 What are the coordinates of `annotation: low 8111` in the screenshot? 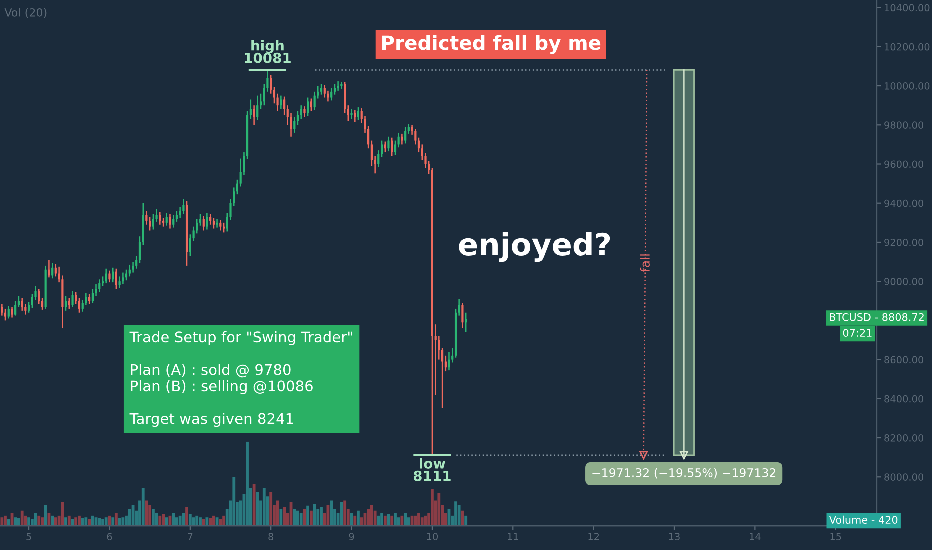 It's located at (432, 470).